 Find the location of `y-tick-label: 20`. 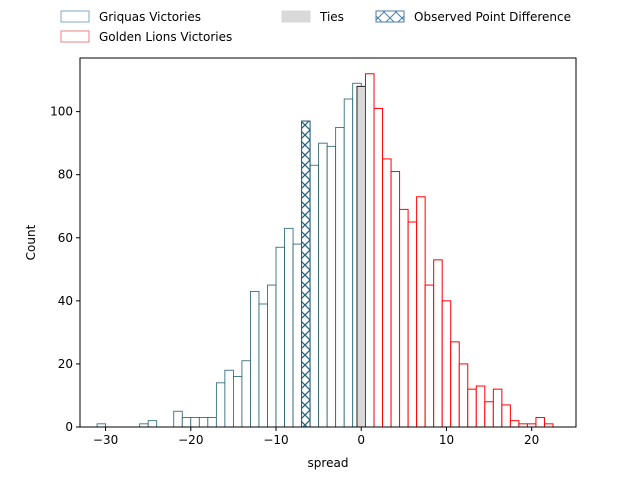

y-tick-label: 20 is located at coordinates (65, 364).